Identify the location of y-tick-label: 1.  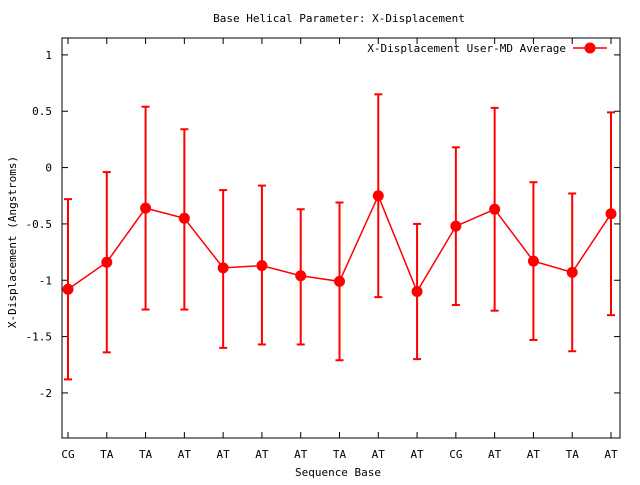
(48, 55).